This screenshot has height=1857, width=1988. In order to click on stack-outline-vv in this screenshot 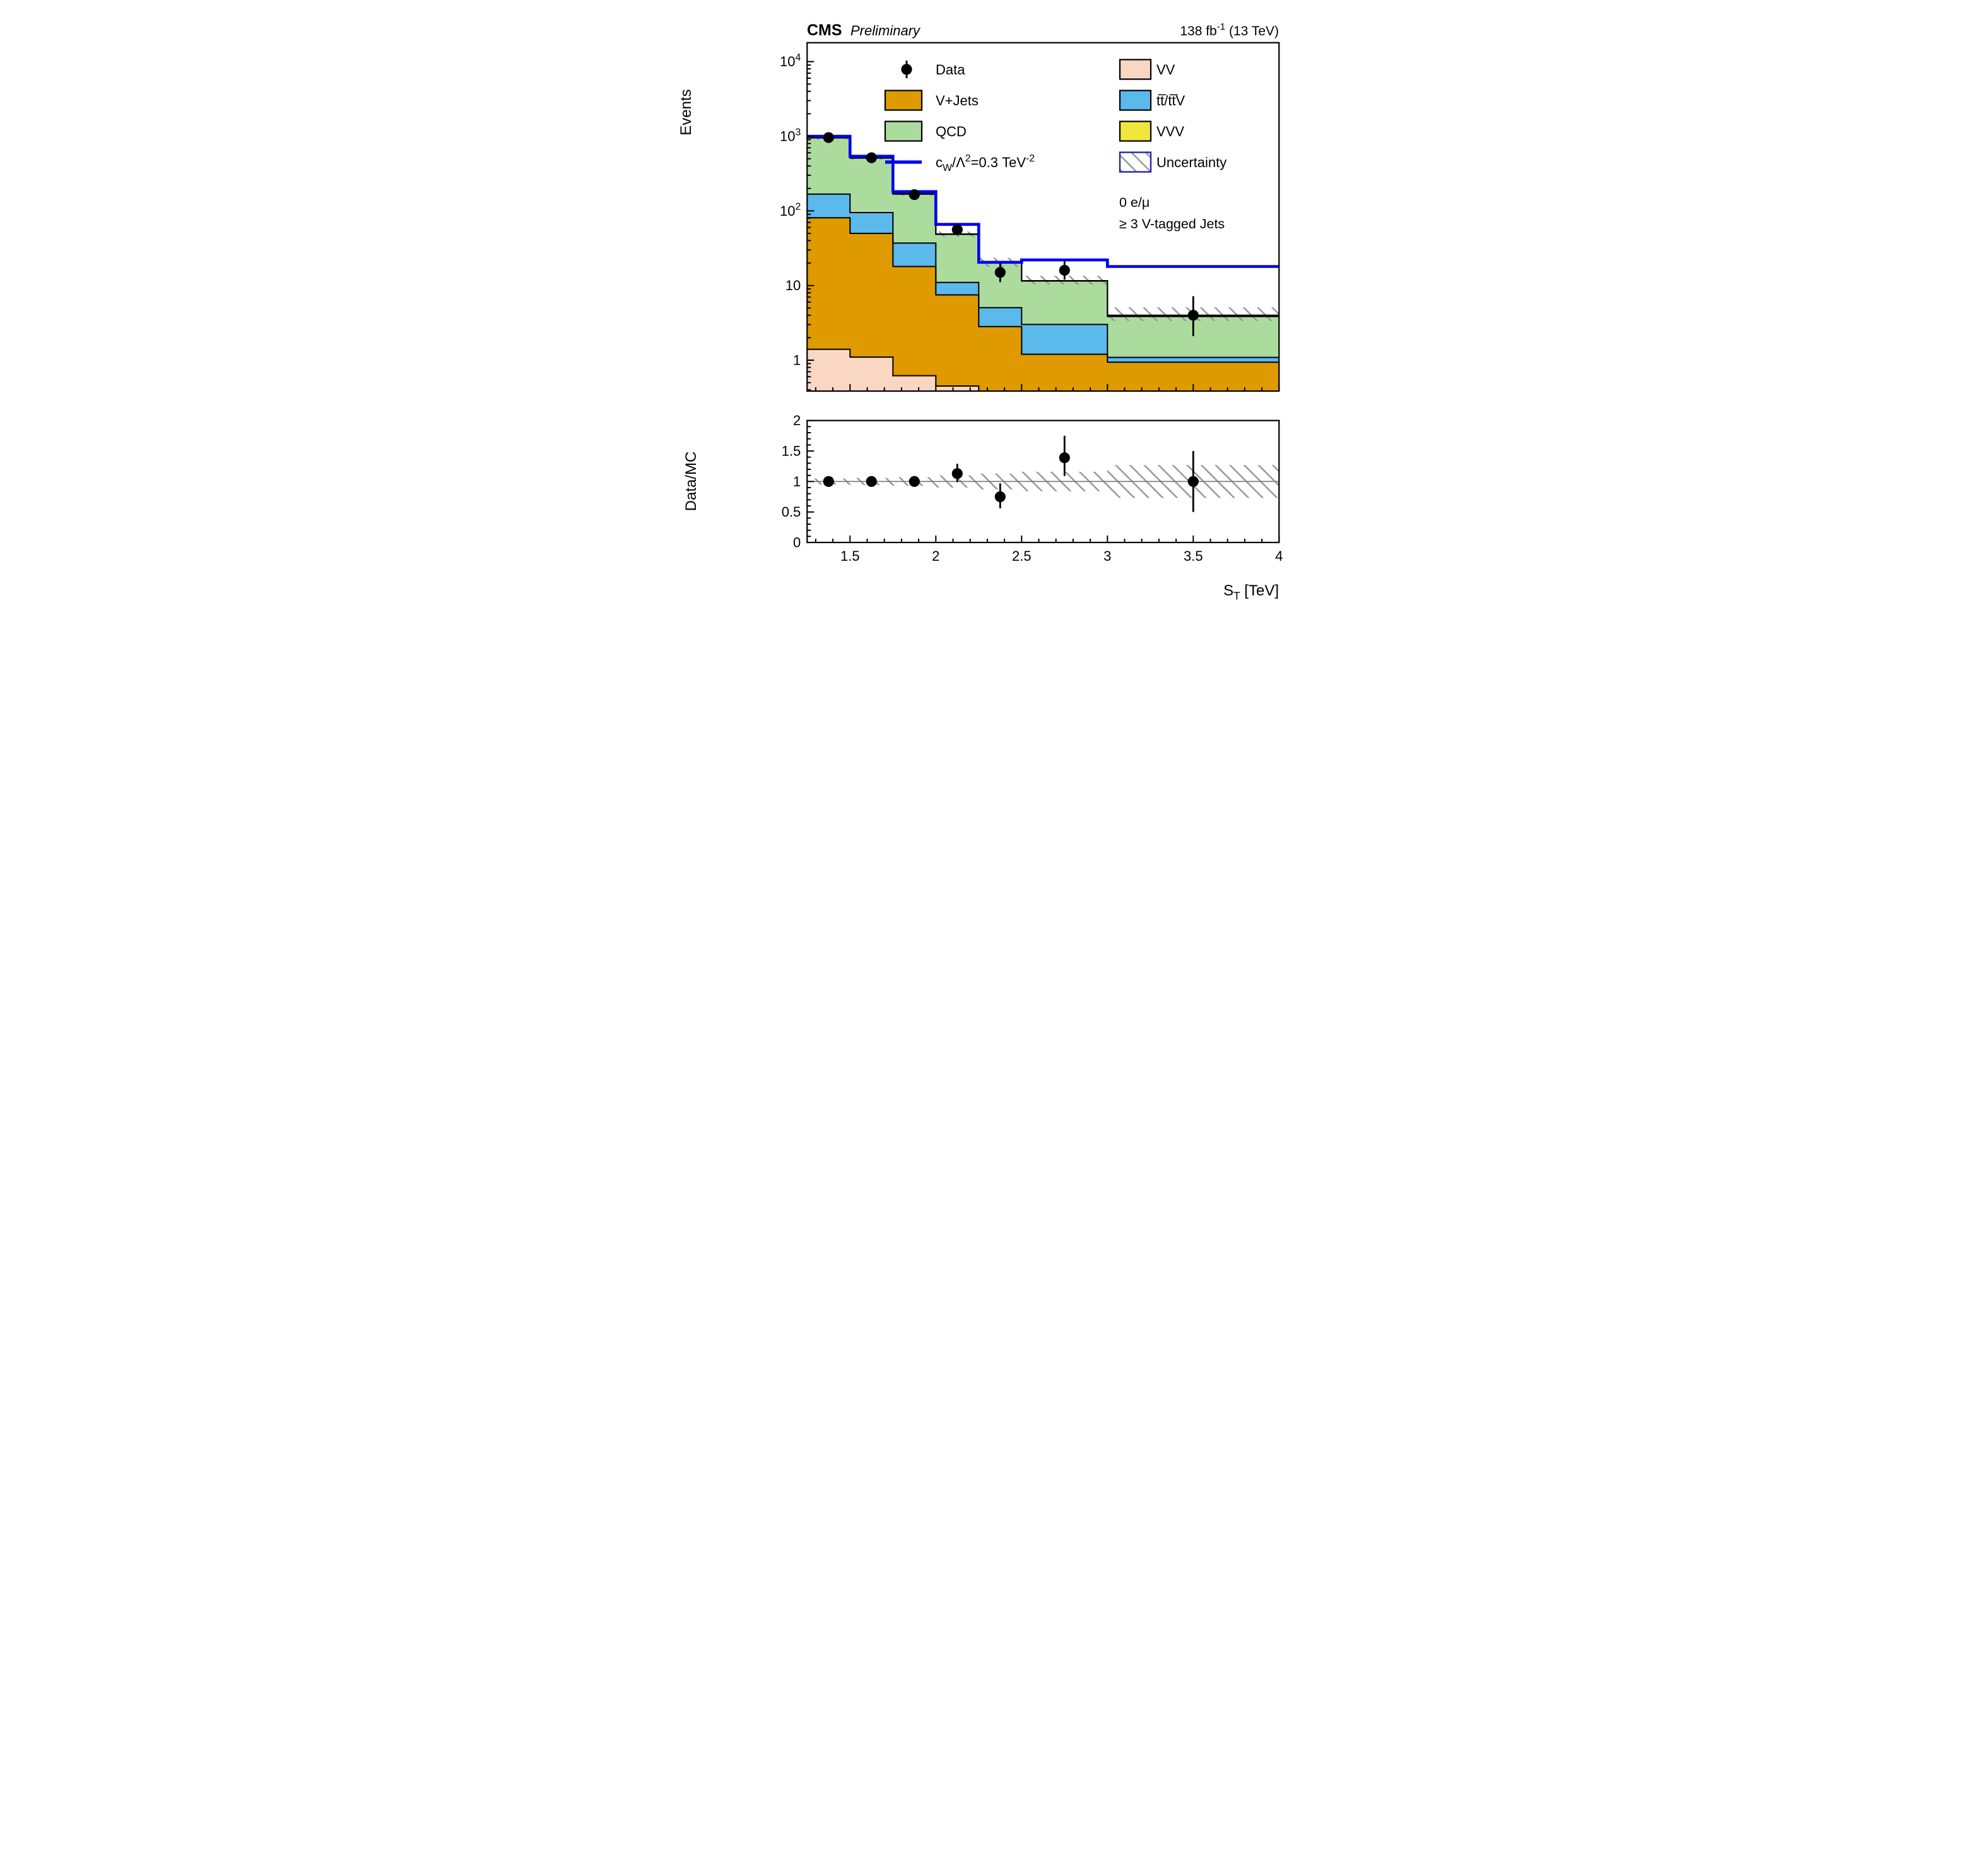, I will do `click(892, 369)`.